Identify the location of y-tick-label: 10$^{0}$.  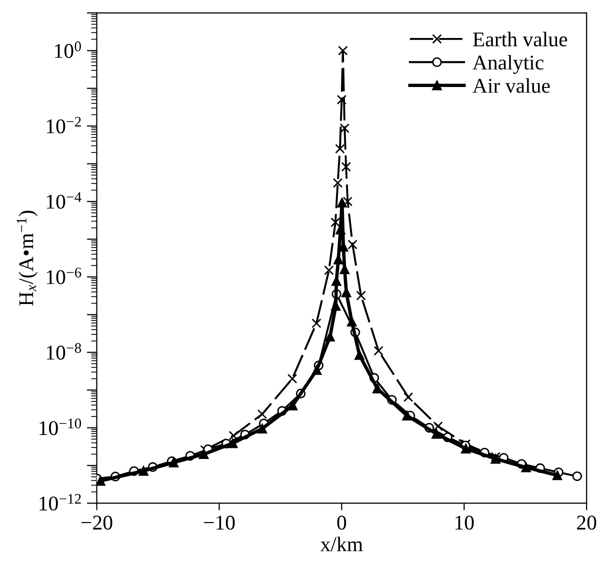
(68, 49).